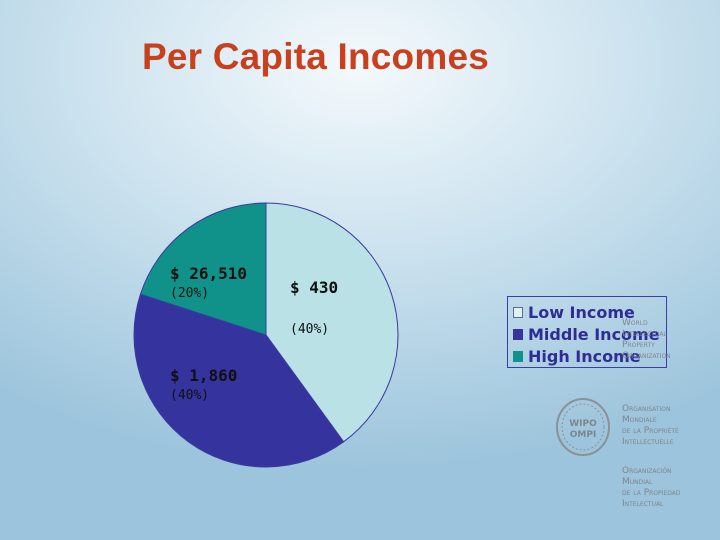  Describe the element at coordinates (584, 356) in the screenshot. I see `legend-label-high-income: High Income` at that location.